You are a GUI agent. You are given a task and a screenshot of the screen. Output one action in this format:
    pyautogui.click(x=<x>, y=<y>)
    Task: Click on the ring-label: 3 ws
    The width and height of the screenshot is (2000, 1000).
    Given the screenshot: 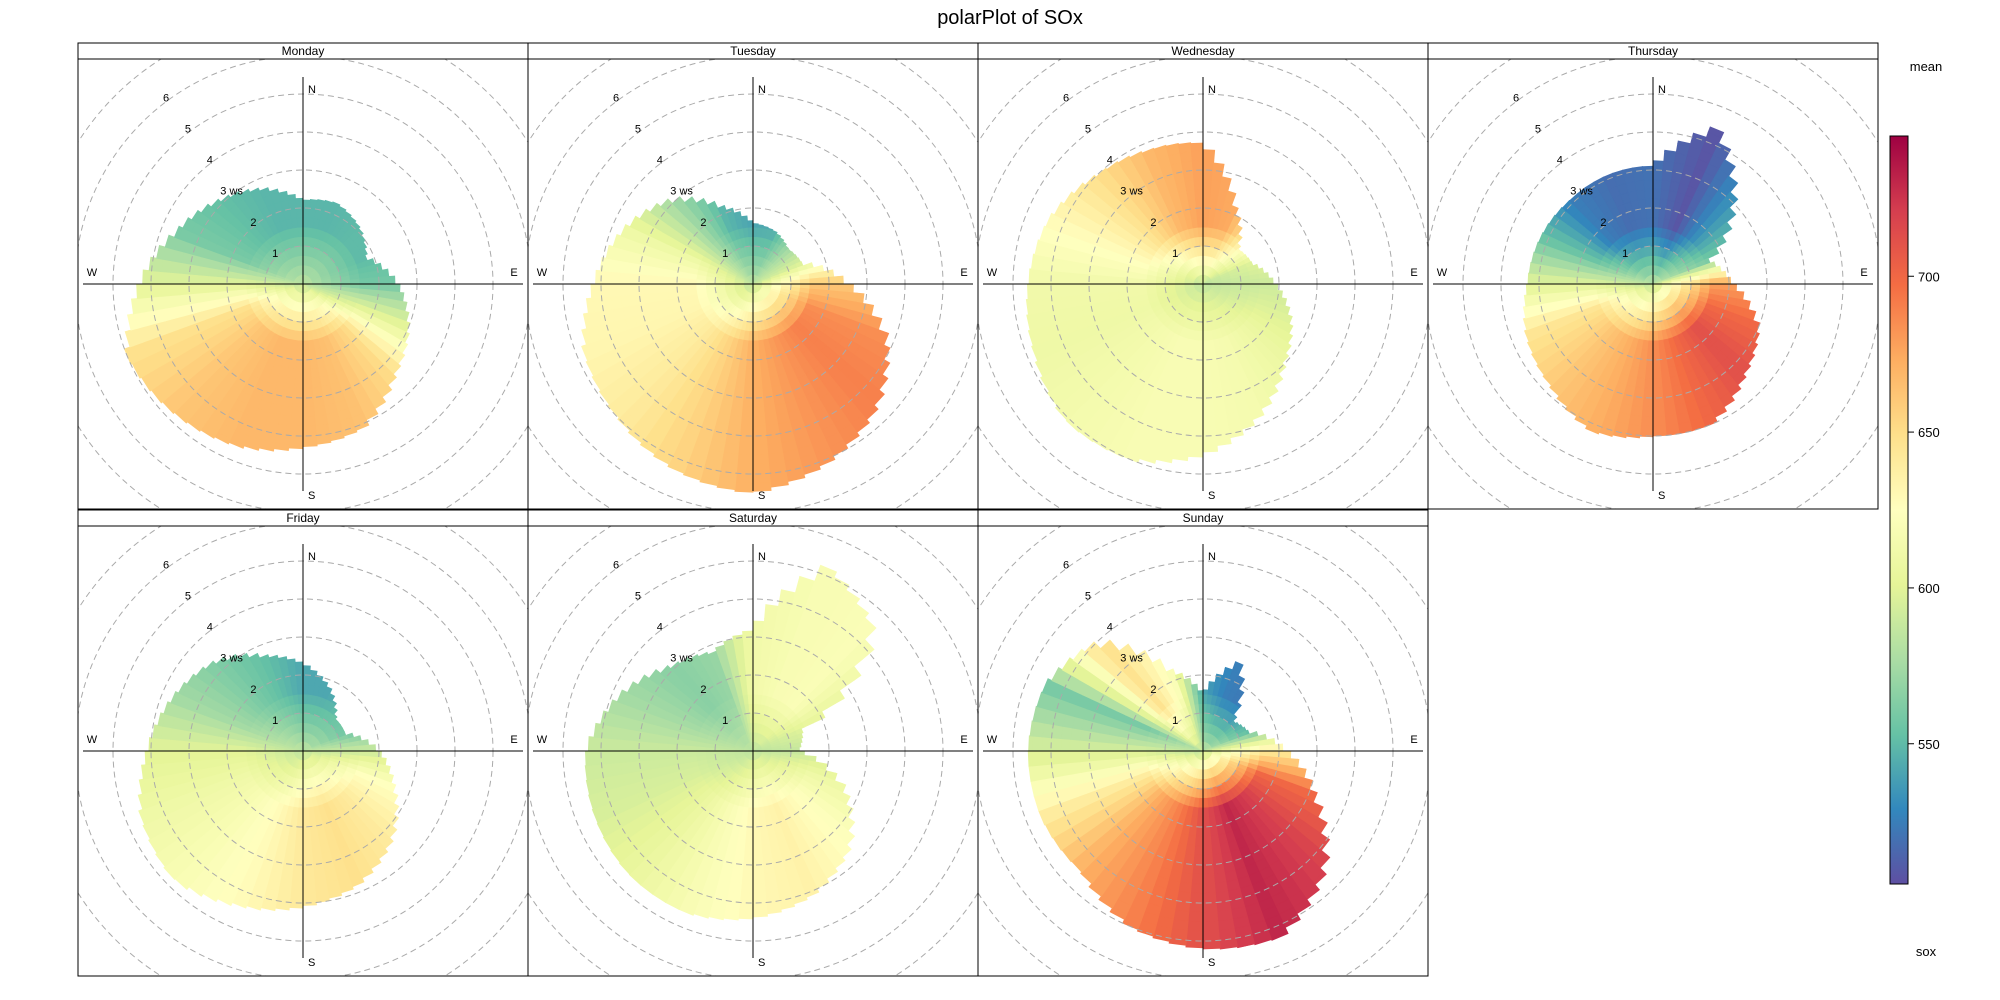 What is the action you would take?
    pyautogui.click(x=1131, y=192)
    